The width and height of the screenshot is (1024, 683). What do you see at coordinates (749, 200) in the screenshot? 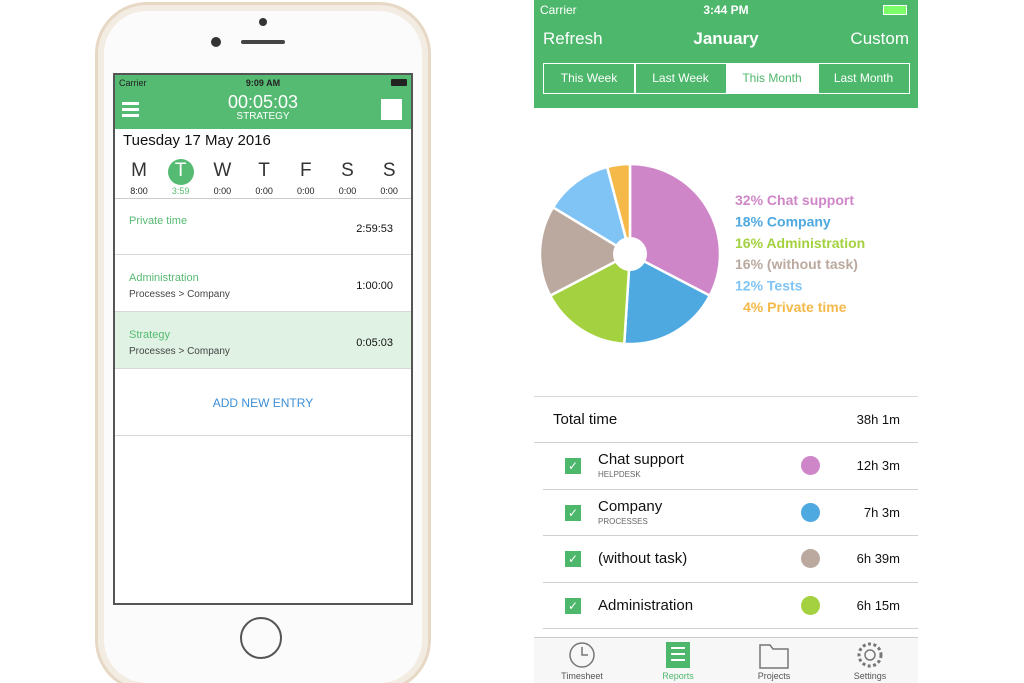
I see `legend-value: 32%` at bounding box center [749, 200].